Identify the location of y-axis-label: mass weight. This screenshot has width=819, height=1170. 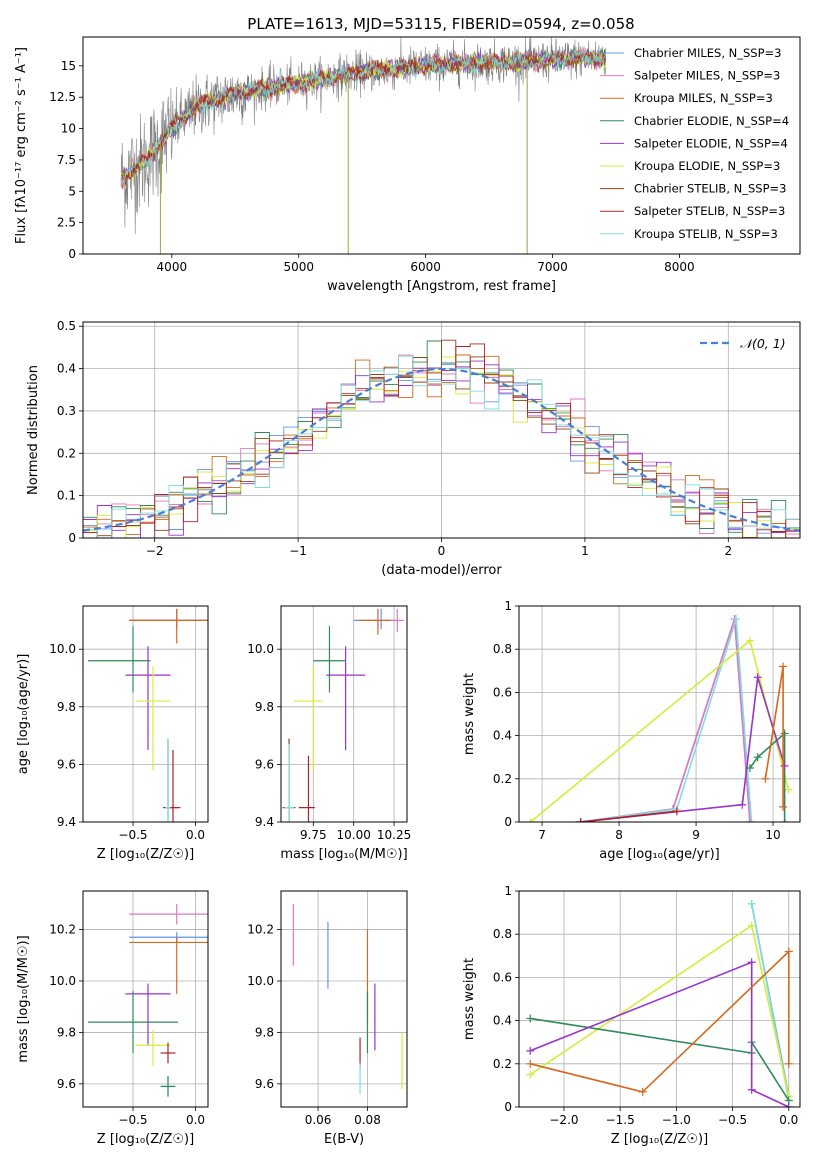
(469, 999).